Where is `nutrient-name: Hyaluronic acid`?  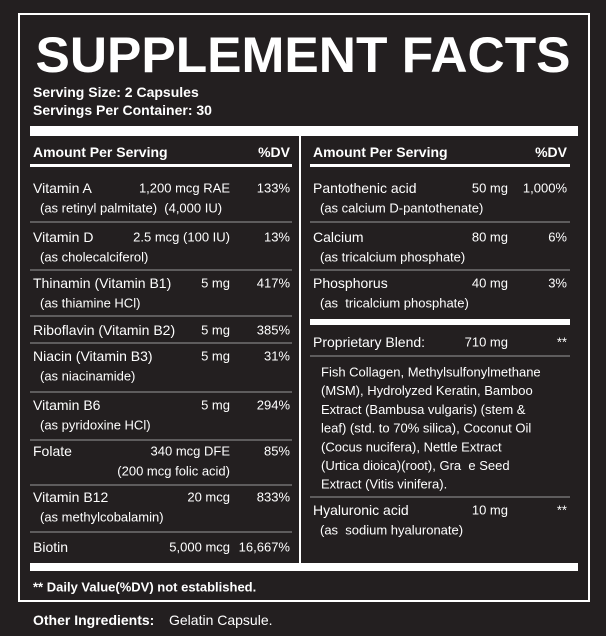
nutrient-name: Hyaluronic acid is located at coordinates (361, 510).